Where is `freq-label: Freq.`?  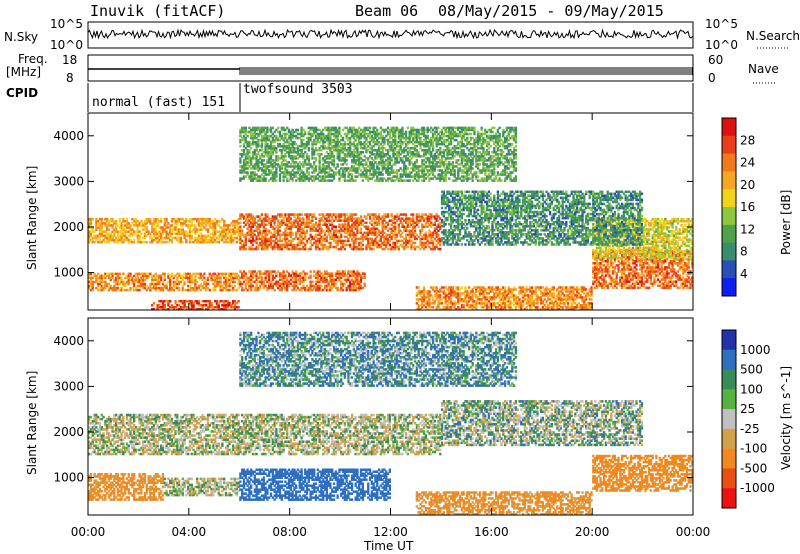
freq-label: Freq. is located at coordinates (33, 59).